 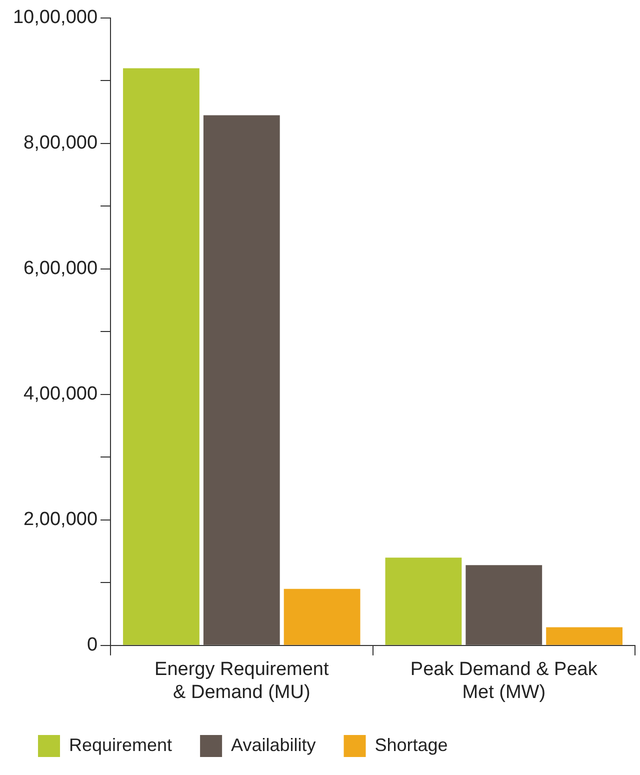 I want to click on legend-label: Availability, so click(x=273, y=744).